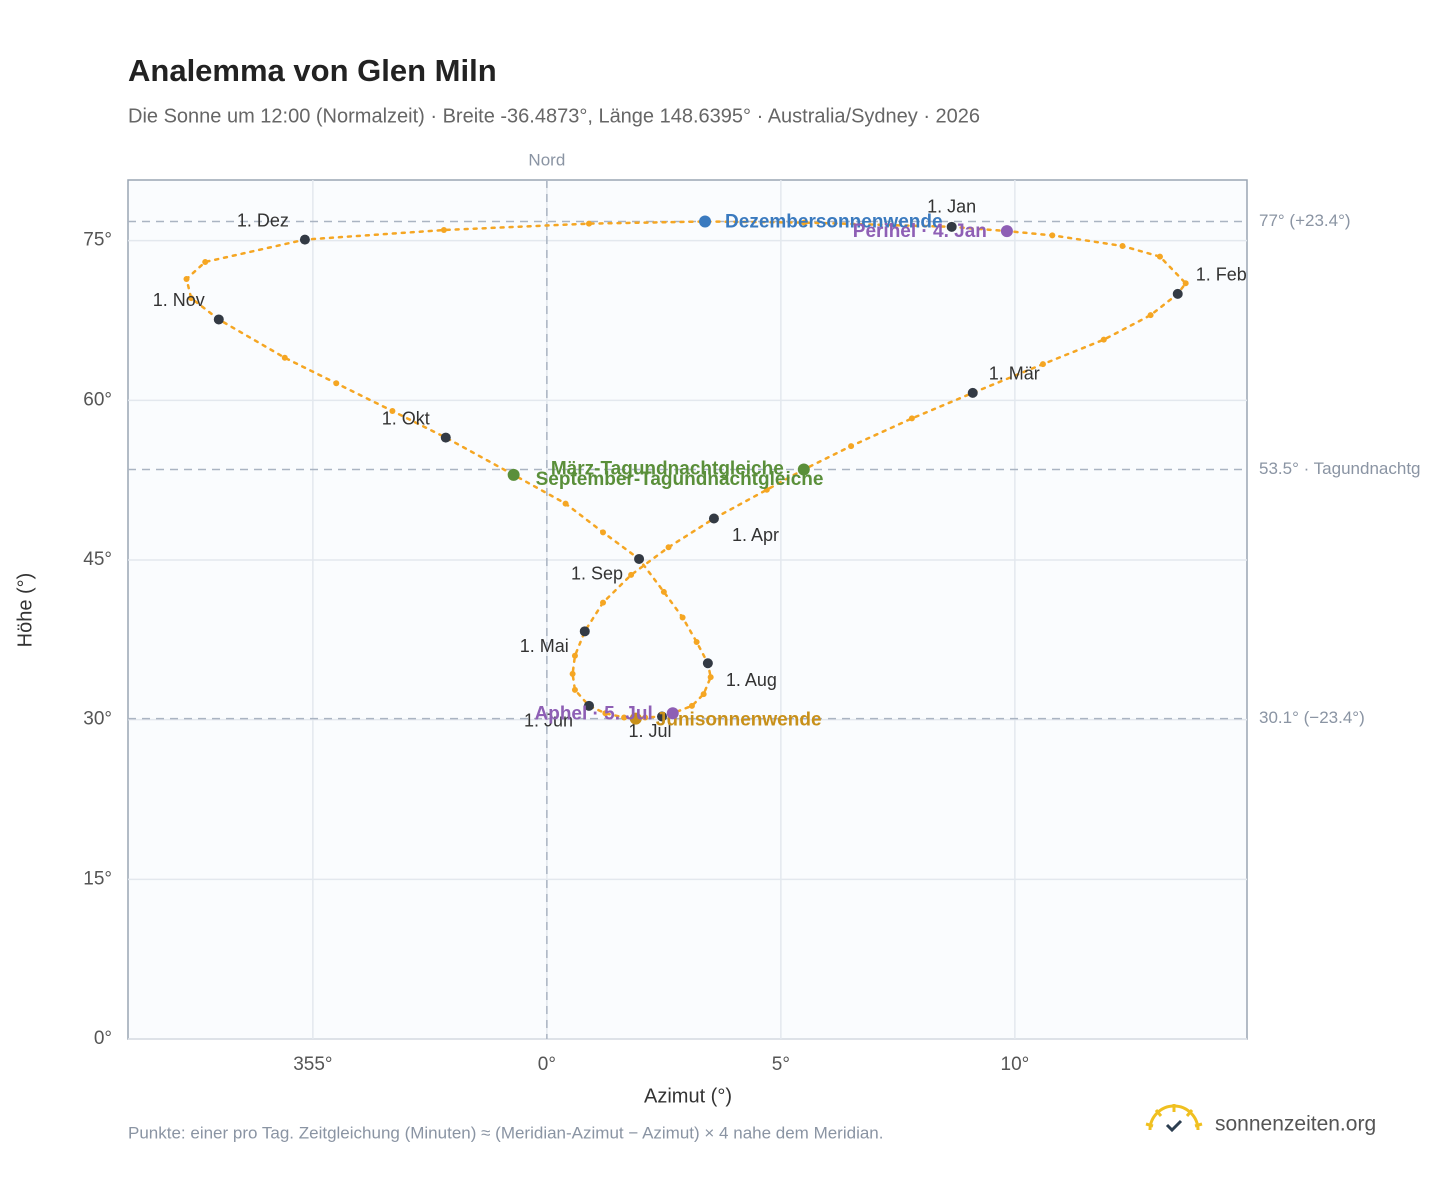  I want to click on y-tick-label: 0°, so click(103, 1038).